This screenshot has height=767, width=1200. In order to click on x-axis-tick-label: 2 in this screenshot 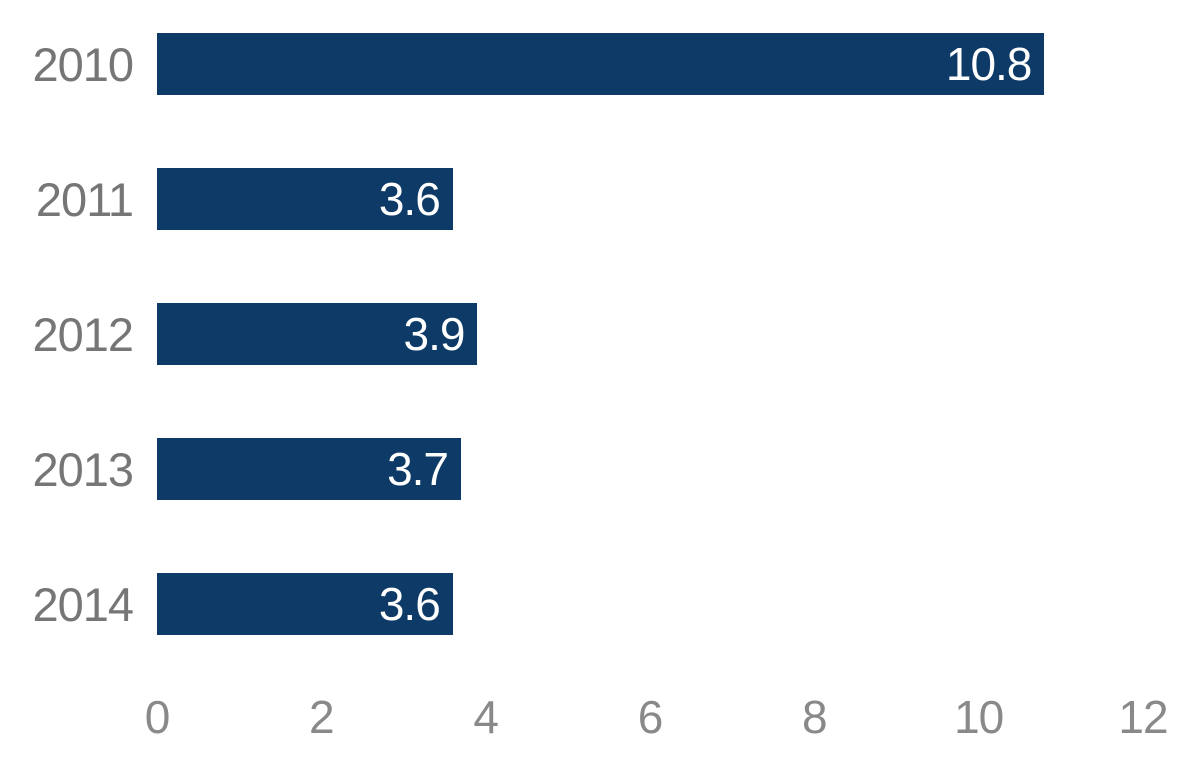, I will do `click(322, 717)`.